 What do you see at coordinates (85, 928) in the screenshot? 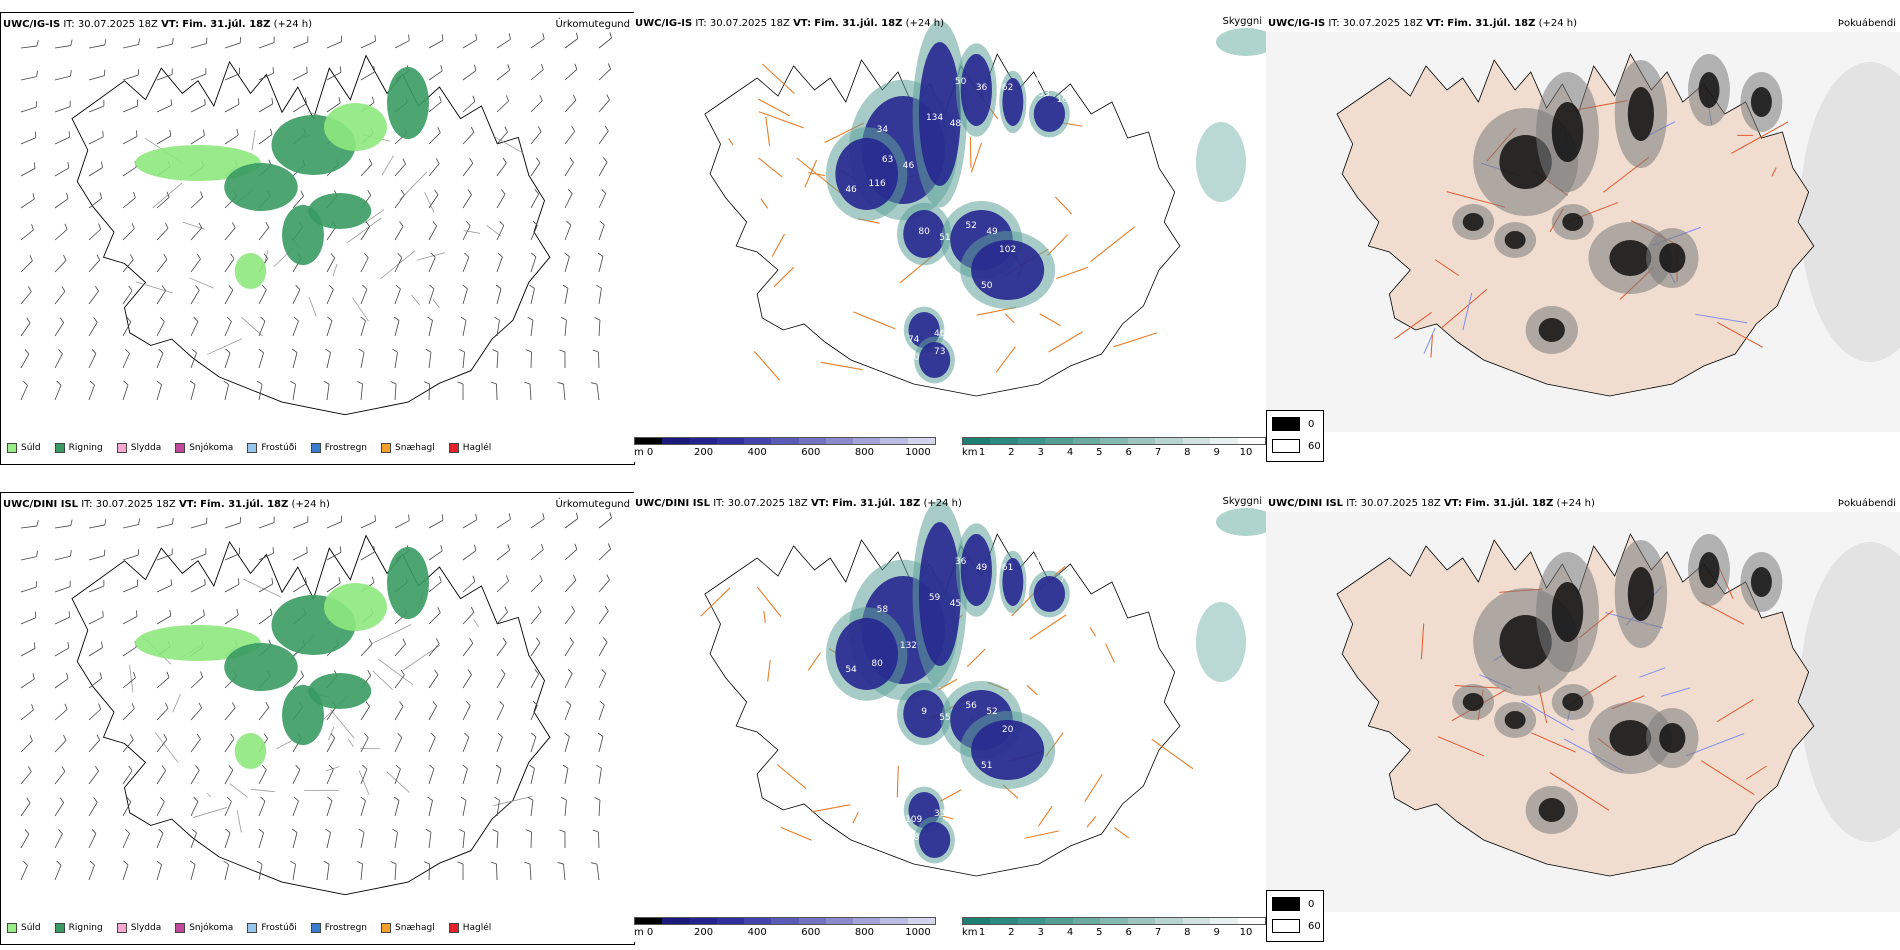
I see `legend-label: Rigning` at bounding box center [85, 928].